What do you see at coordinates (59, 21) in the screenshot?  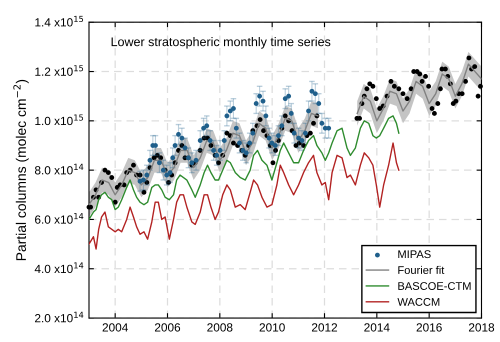 I see `y-tick-label: 1.4 x10$^{15}$` at bounding box center [59, 21].